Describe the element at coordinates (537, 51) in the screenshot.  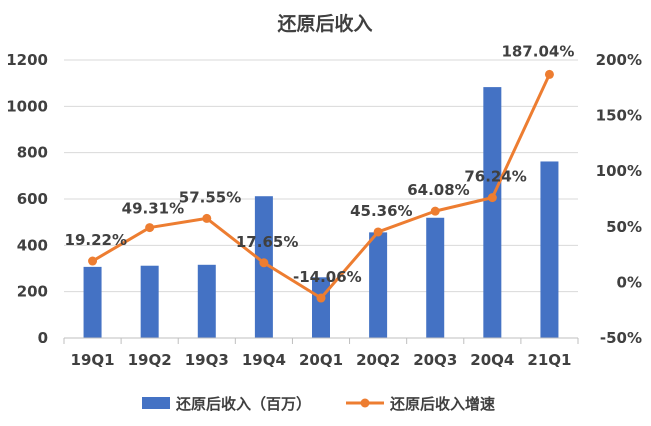
I see `growth-data-label: 187.04%` at that location.